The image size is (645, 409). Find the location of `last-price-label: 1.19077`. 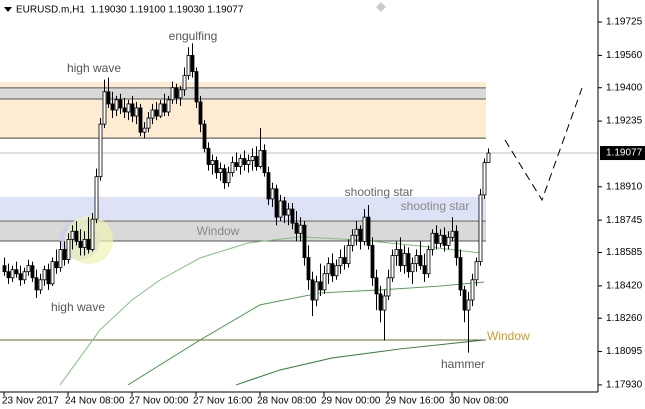

last-price-label: 1.19077 is located at coordinates (624, 153).